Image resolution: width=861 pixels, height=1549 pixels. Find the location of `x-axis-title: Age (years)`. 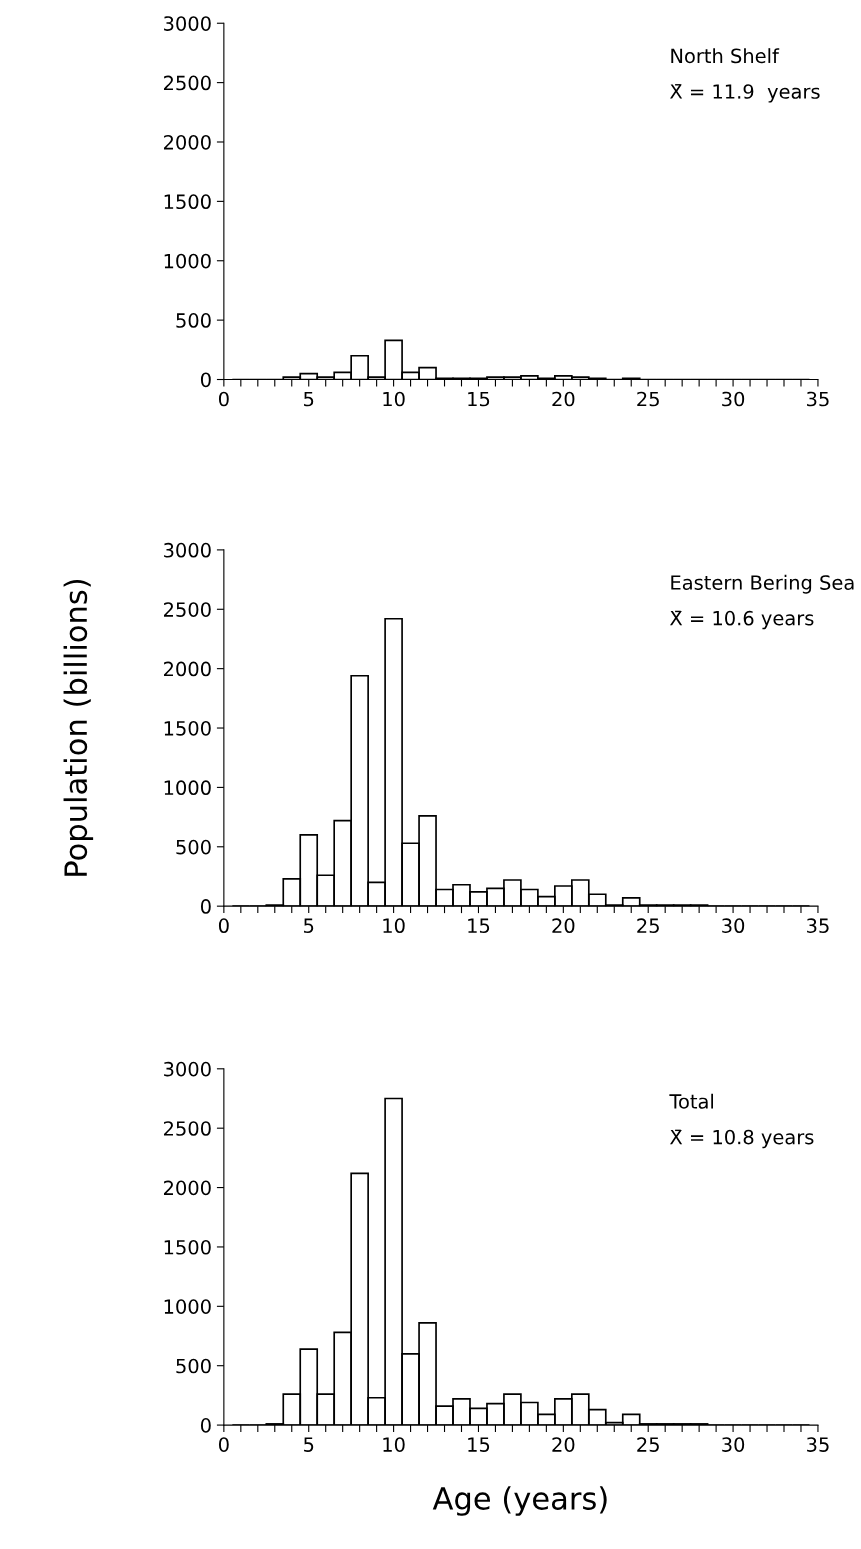

x-axis-title: Age (years) is located at coordinates (519, 1501).